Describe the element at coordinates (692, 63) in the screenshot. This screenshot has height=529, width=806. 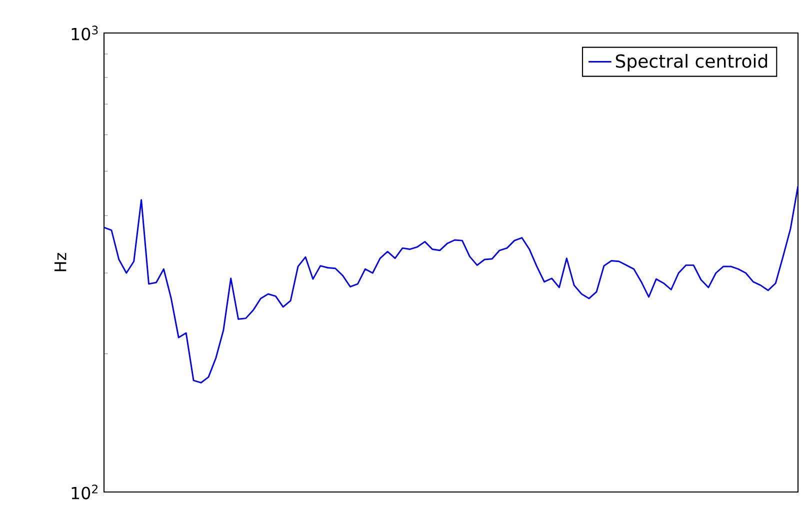
I see `legend-label: Spectral centroid` at that location.